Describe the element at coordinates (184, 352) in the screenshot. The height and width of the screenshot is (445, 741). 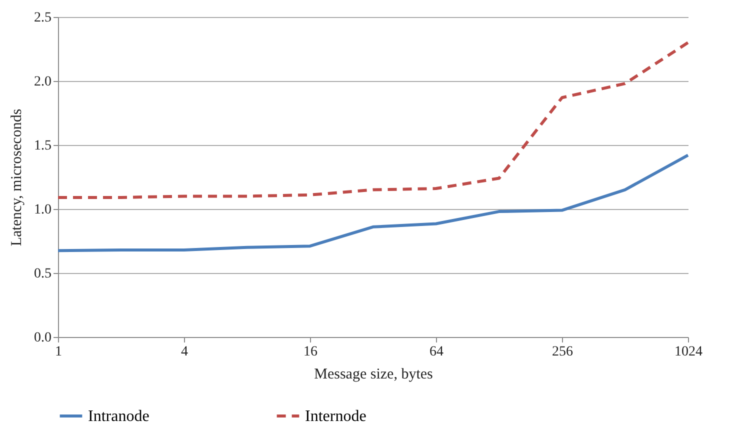
I see `x-tick-label: 4` at that location.